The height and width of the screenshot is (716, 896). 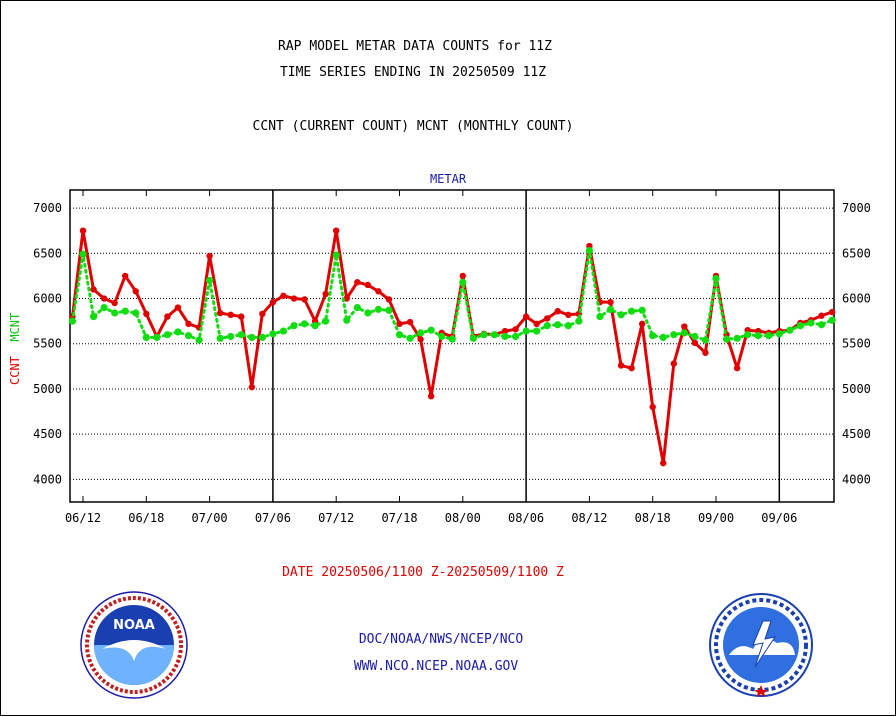 I want to click on y-tick-label-right: 5500, so click(x=856, y=344).